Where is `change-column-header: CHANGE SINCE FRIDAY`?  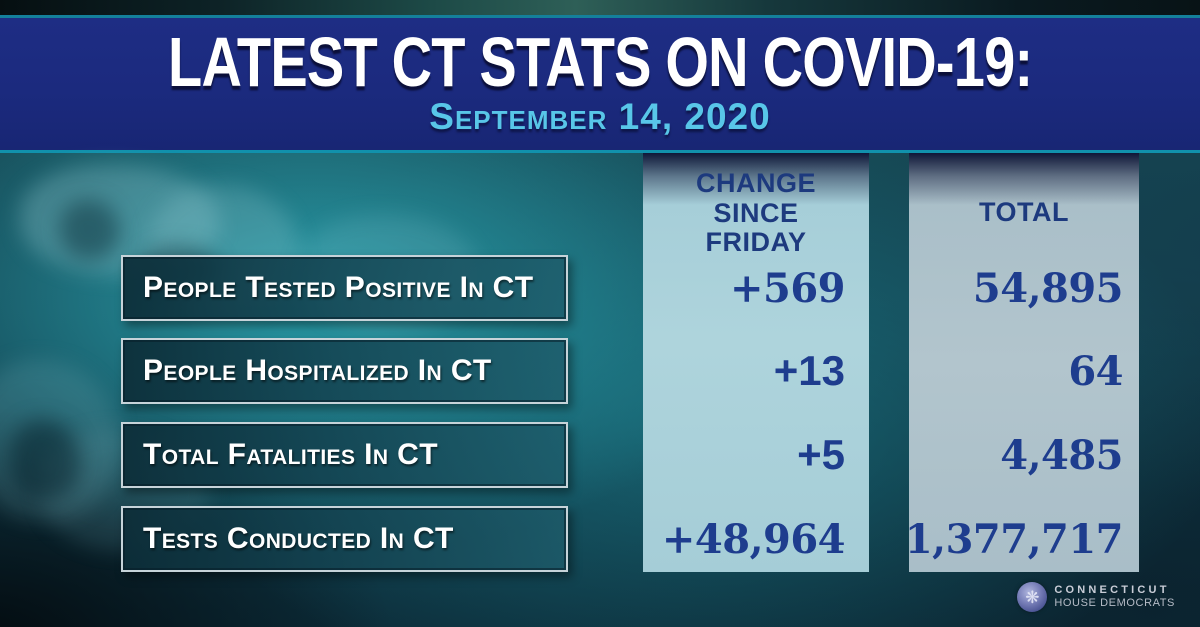
change-column-header: CHANGE SINCE FRIDAY is located at coordinates (755, 213).